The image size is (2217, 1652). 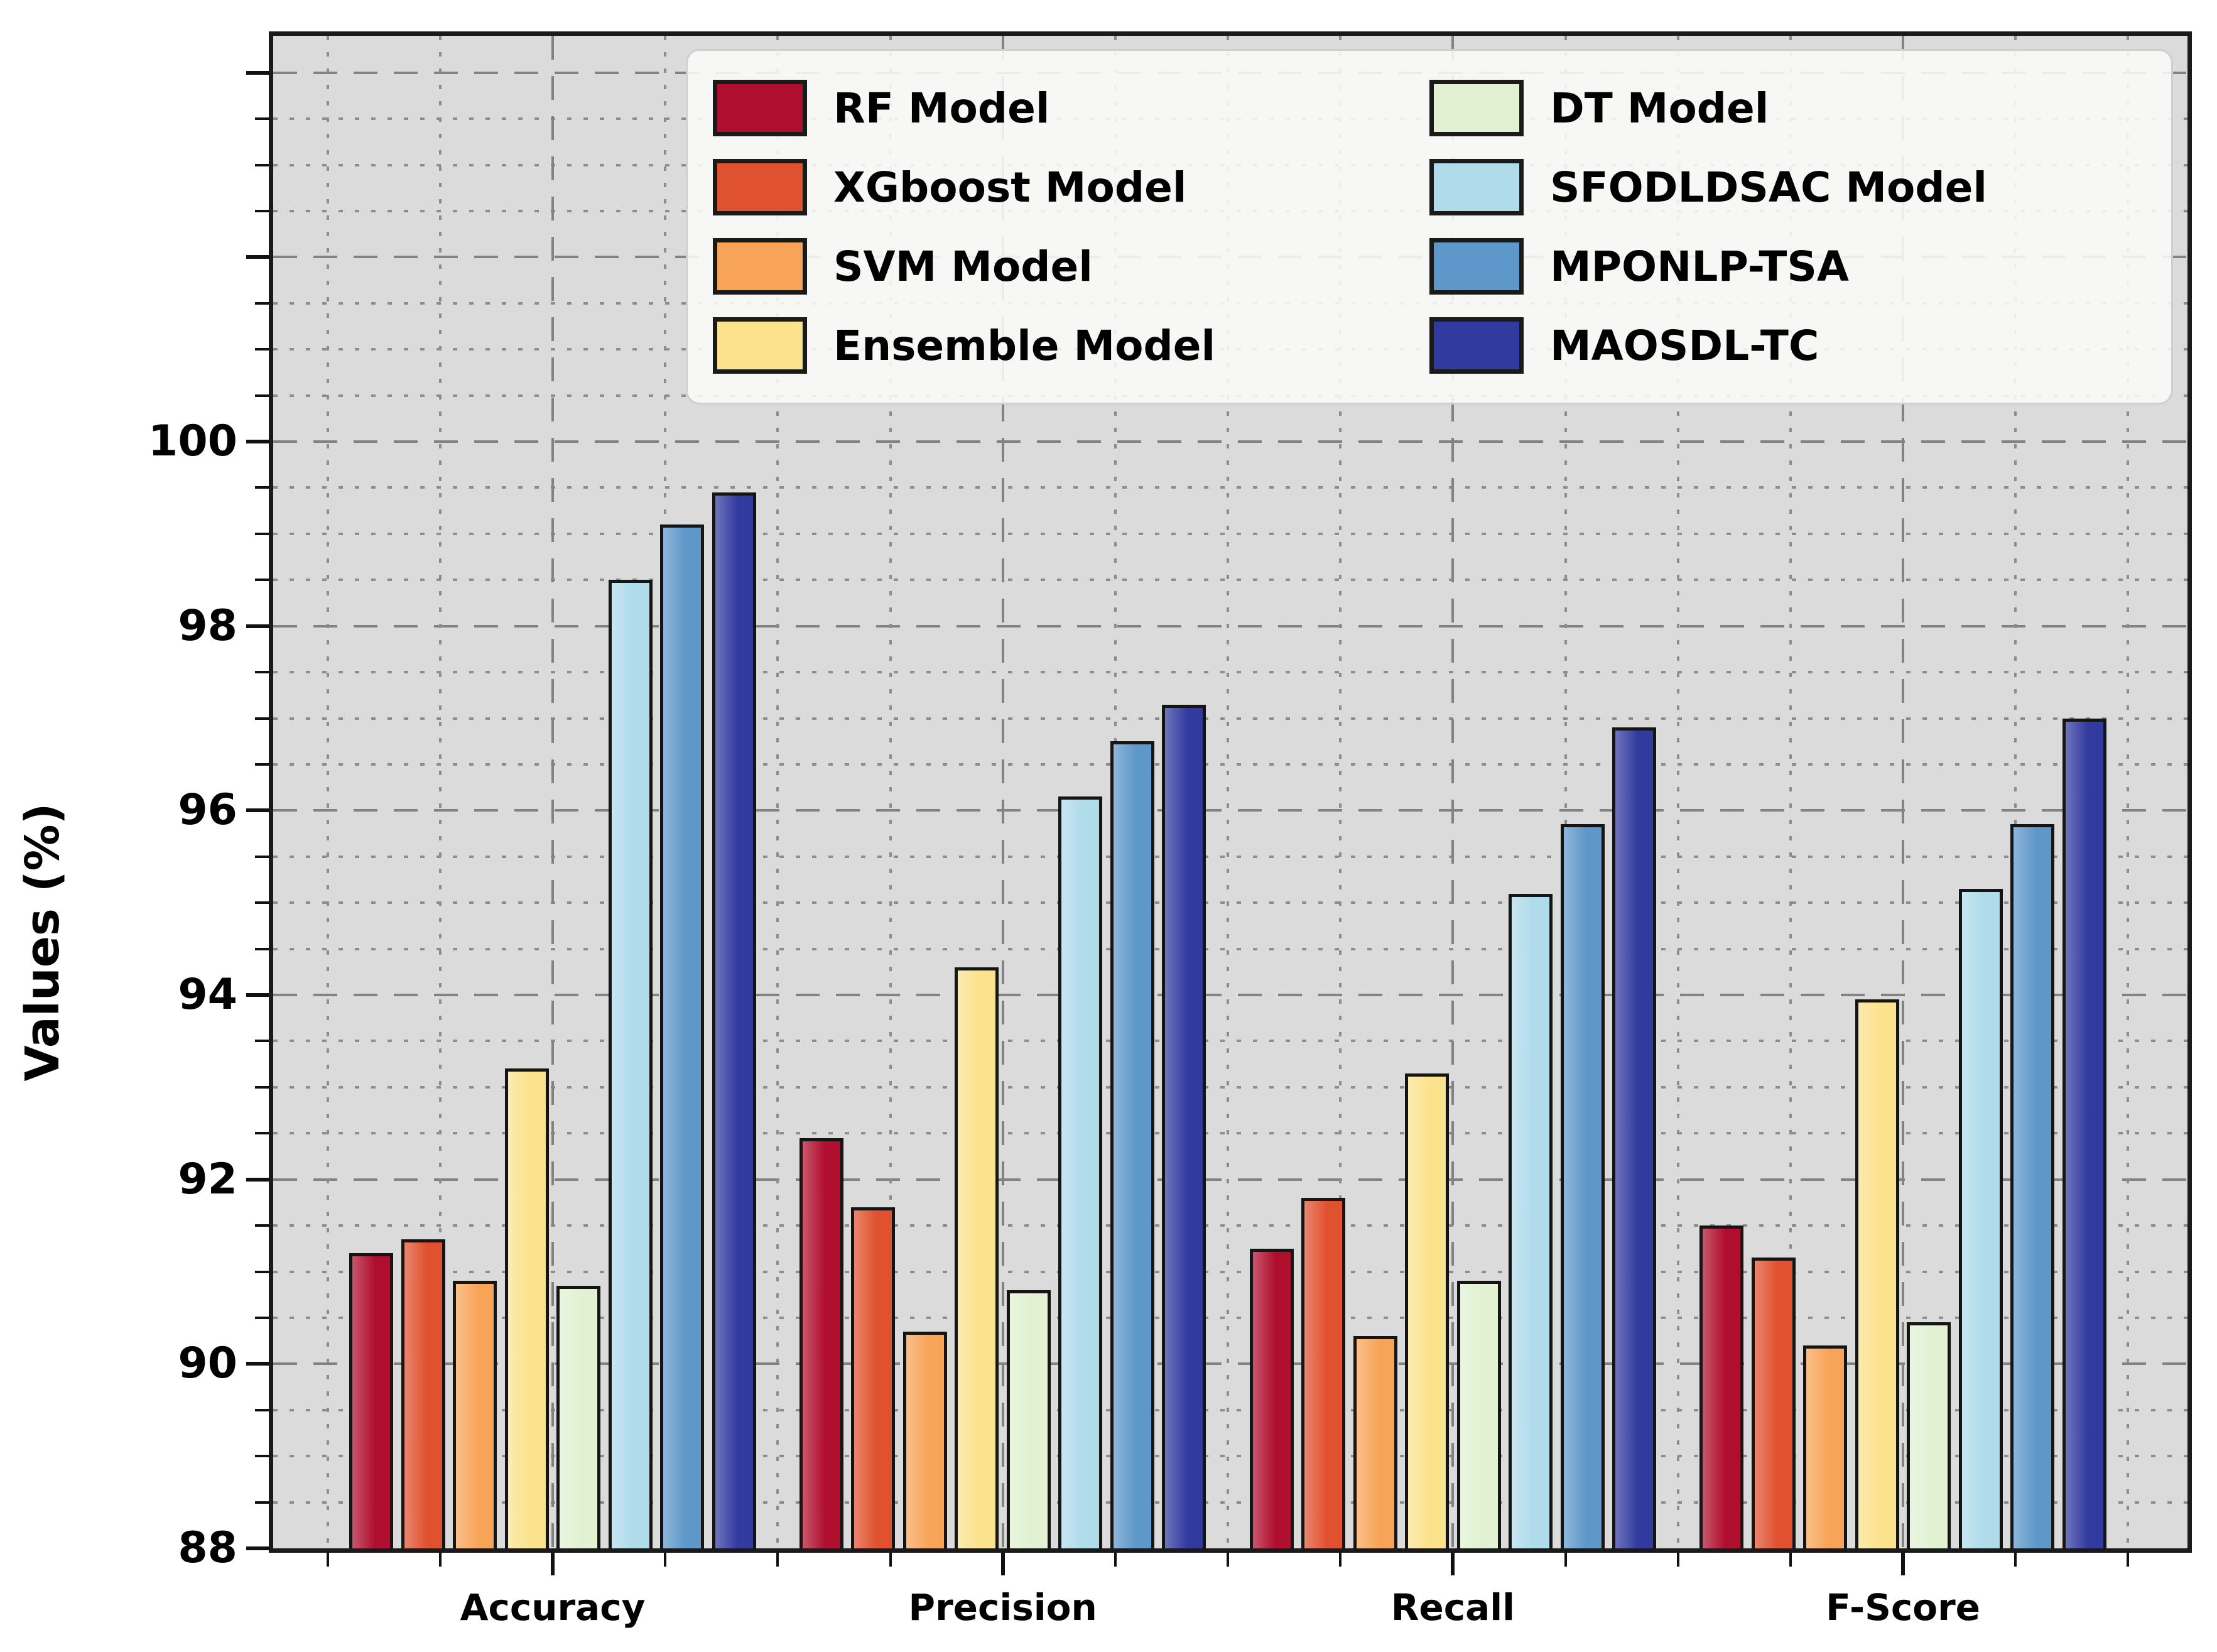 I want to click on legend-item-maosdl-tc: MAOSDL-TC, so click(x=1787, y=345).